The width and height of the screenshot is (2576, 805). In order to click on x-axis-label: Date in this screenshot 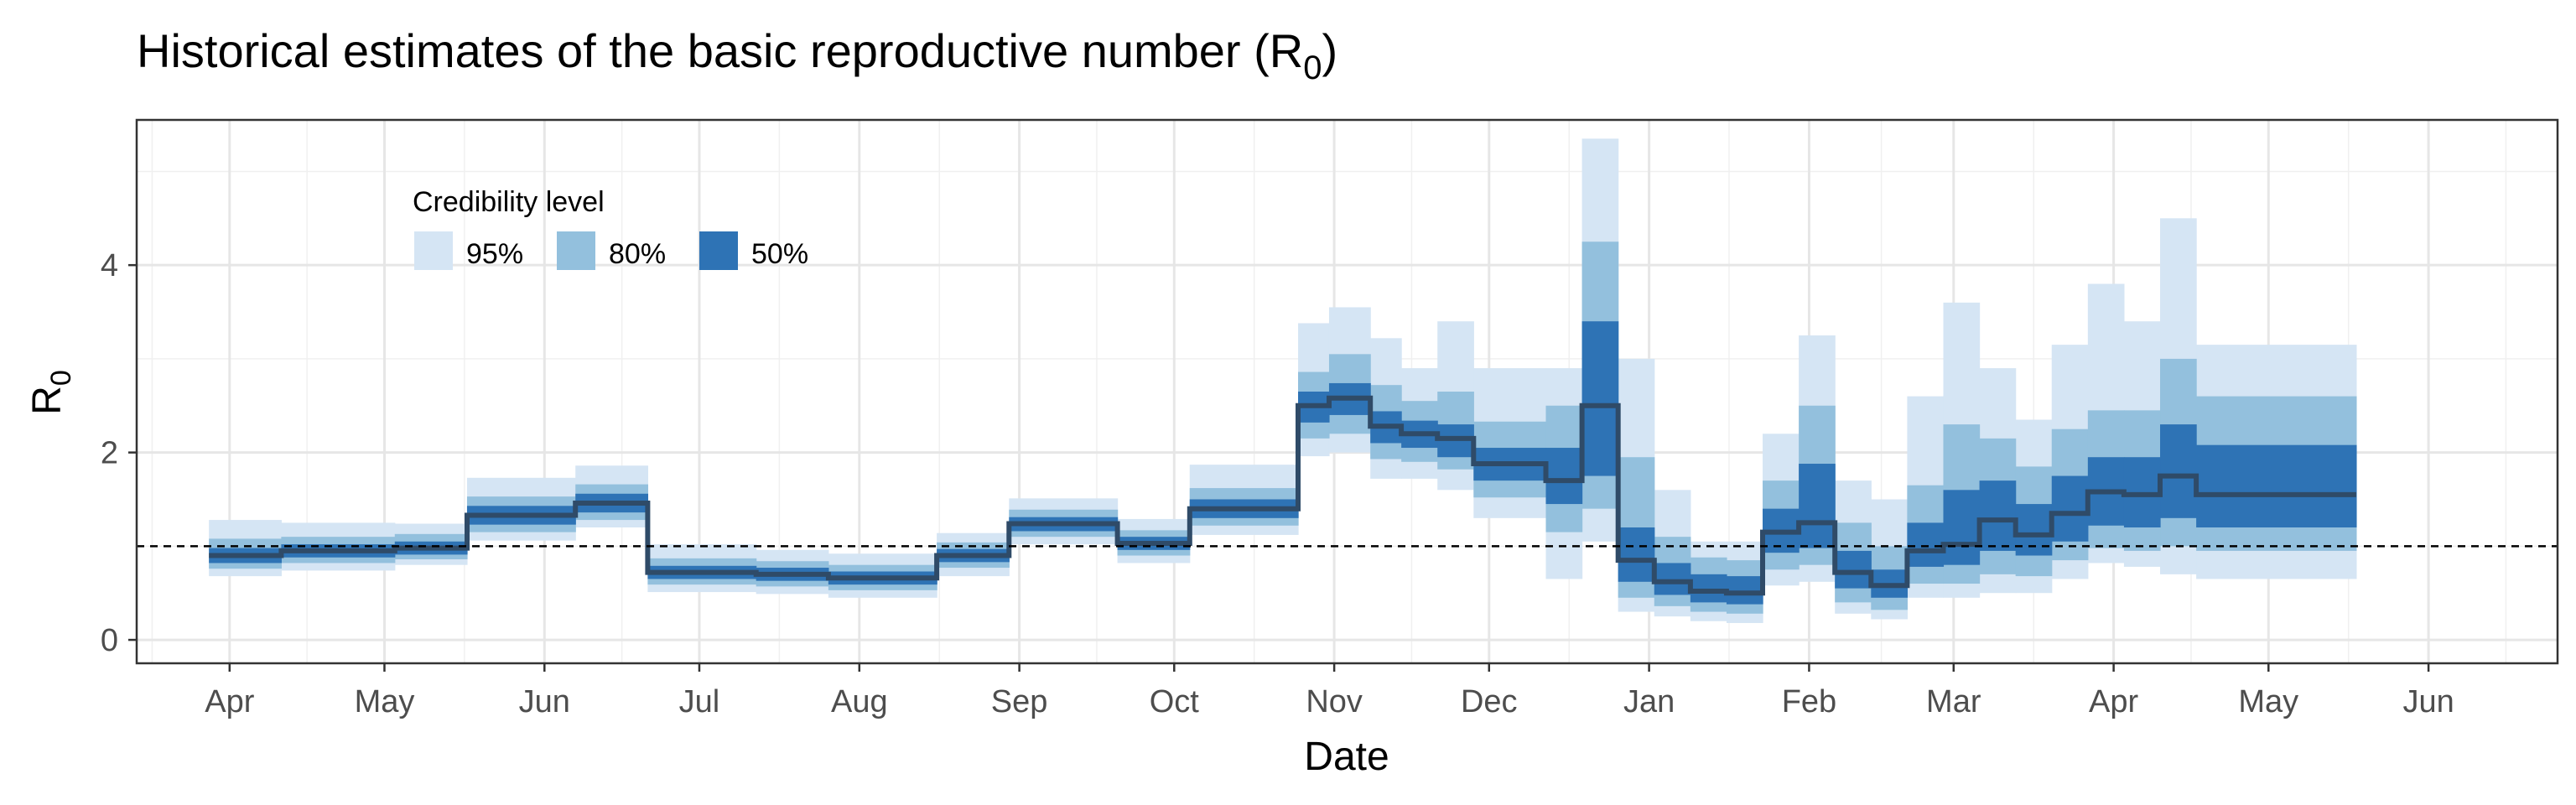, I will do `click(1346, 757)`.